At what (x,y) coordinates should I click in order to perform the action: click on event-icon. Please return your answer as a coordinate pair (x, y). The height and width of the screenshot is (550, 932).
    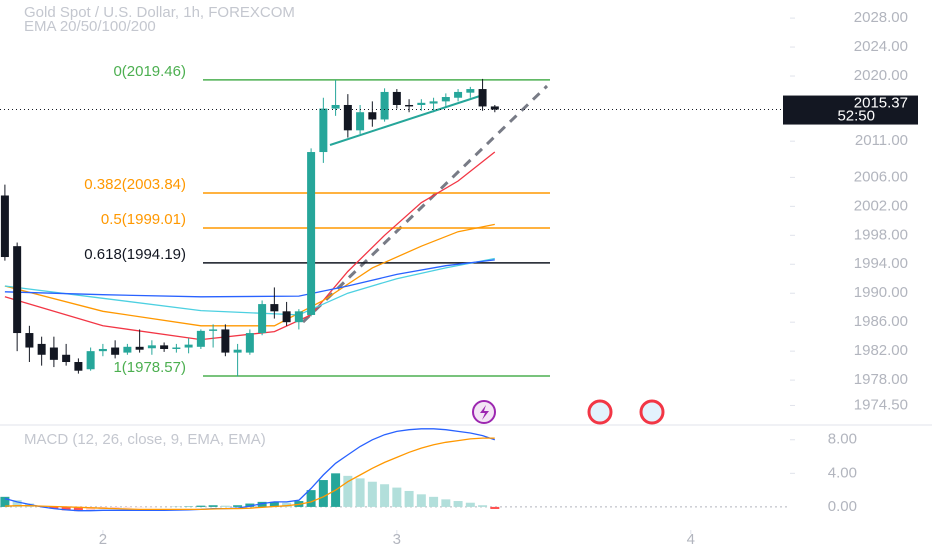
    Looking at the image, I should click on (484, 412).